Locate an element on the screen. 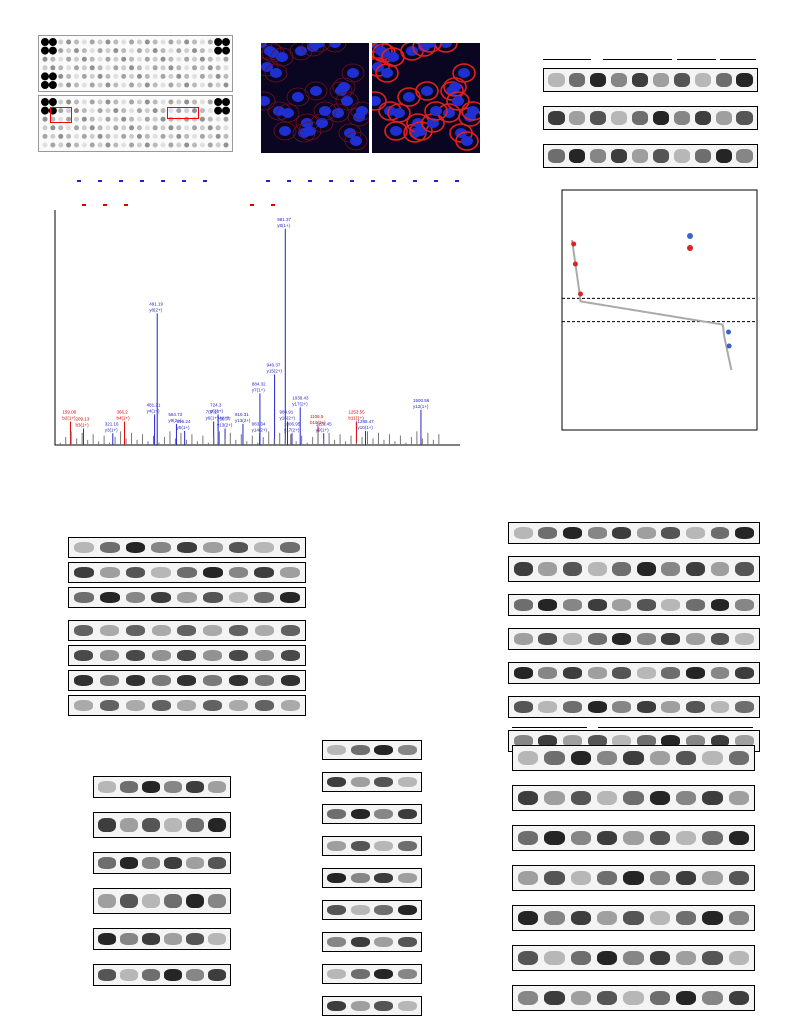 The image size is (796, 1029). ms-peak-mz: 724.3 is located at coordinates (216, 404).